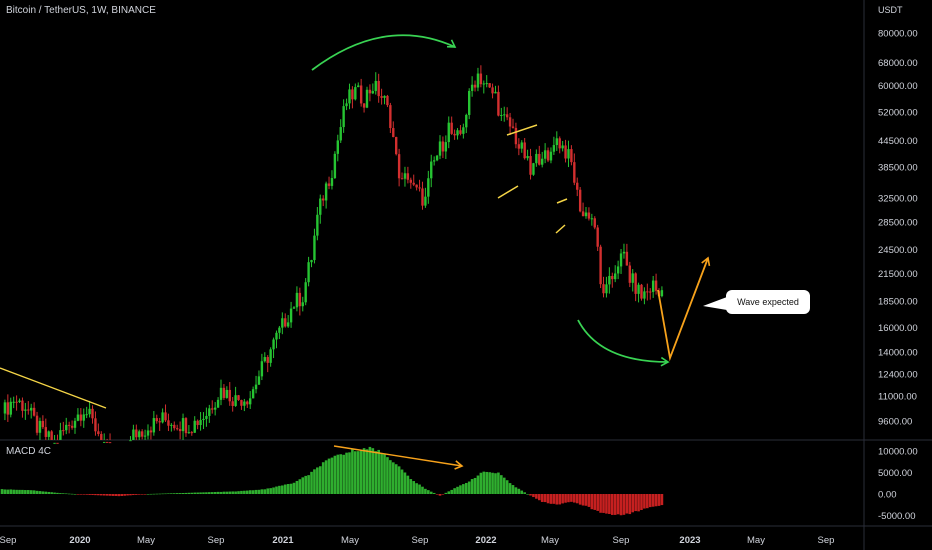 The width and height of the screenshot is (932, 550). What do you see at coordinates (898, 86) in the screenshot?
I see `price-tick-label: 60000.00` at bounding box center [898, 86].